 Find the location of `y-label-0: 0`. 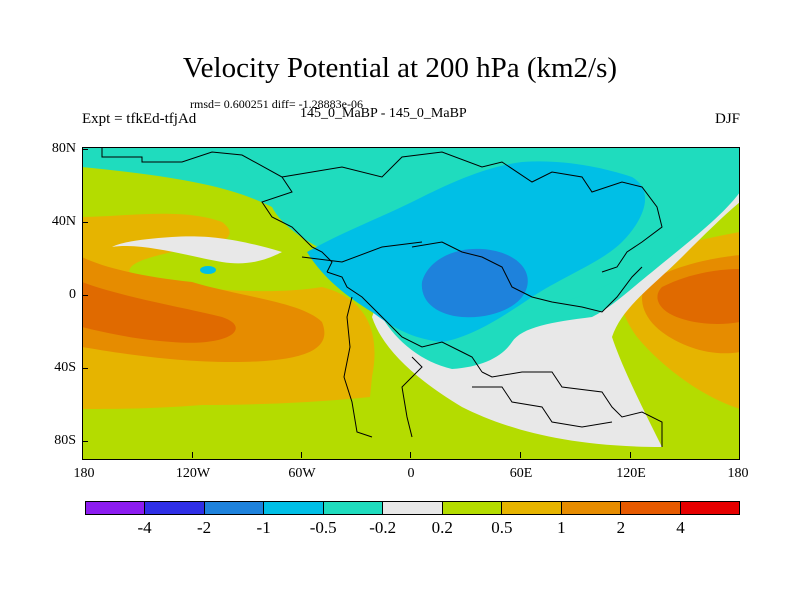

y-label-0: 0 is located at coordinates (72, 294).